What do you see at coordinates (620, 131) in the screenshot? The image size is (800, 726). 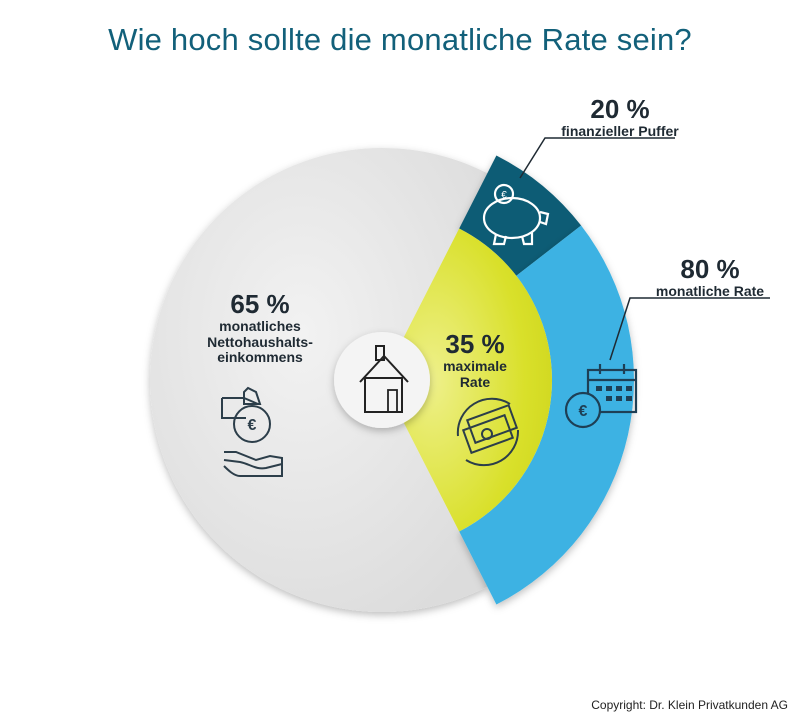 I see `text-finanzieller-puffer: finanzieller Puffer` at bounding box center [620, 131].